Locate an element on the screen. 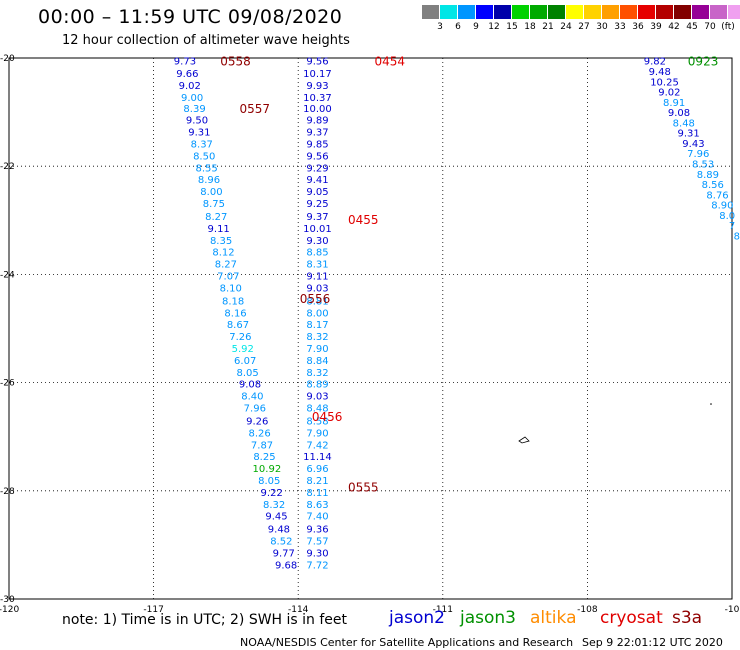 Image resolution: width=740 pixels, height=650 pixels. wave-height-value: 9.22 is located at coordinates (272, 493).